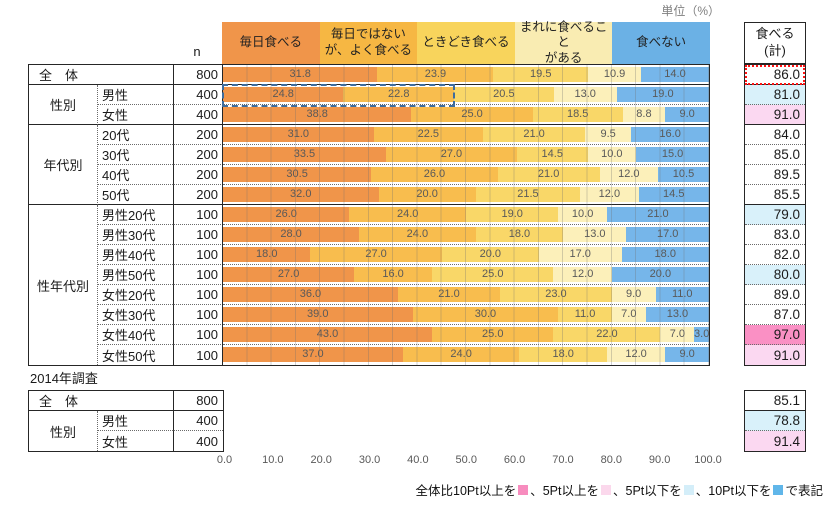 The width and height of the screenshot is (827, 508). I want to click on bar-value-label: 9.5, so click(608, 134).